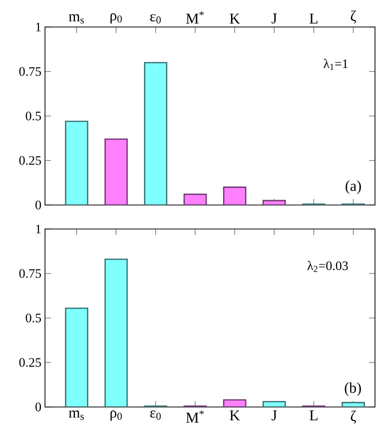 The height and width of the screenshot is (436, 387). What do you see at coordinates (327, 266) in the screenshot?
I see `annotation: λ$_{2}$=0.03` at bounding box center [327, 266].